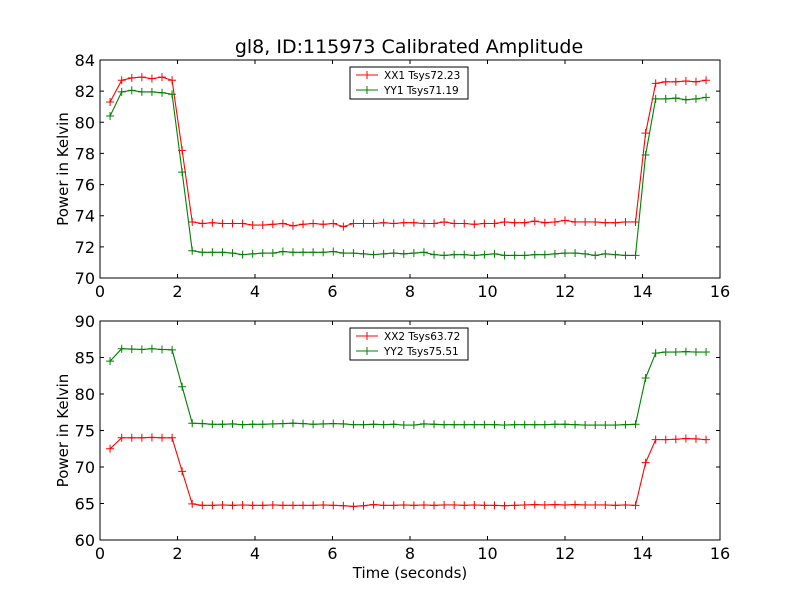 The width and height of the screenshot is (800, 600). Describe the element at coordinates (410, 553) in the screenshot. I see `x-tick-label: 8` at that location.